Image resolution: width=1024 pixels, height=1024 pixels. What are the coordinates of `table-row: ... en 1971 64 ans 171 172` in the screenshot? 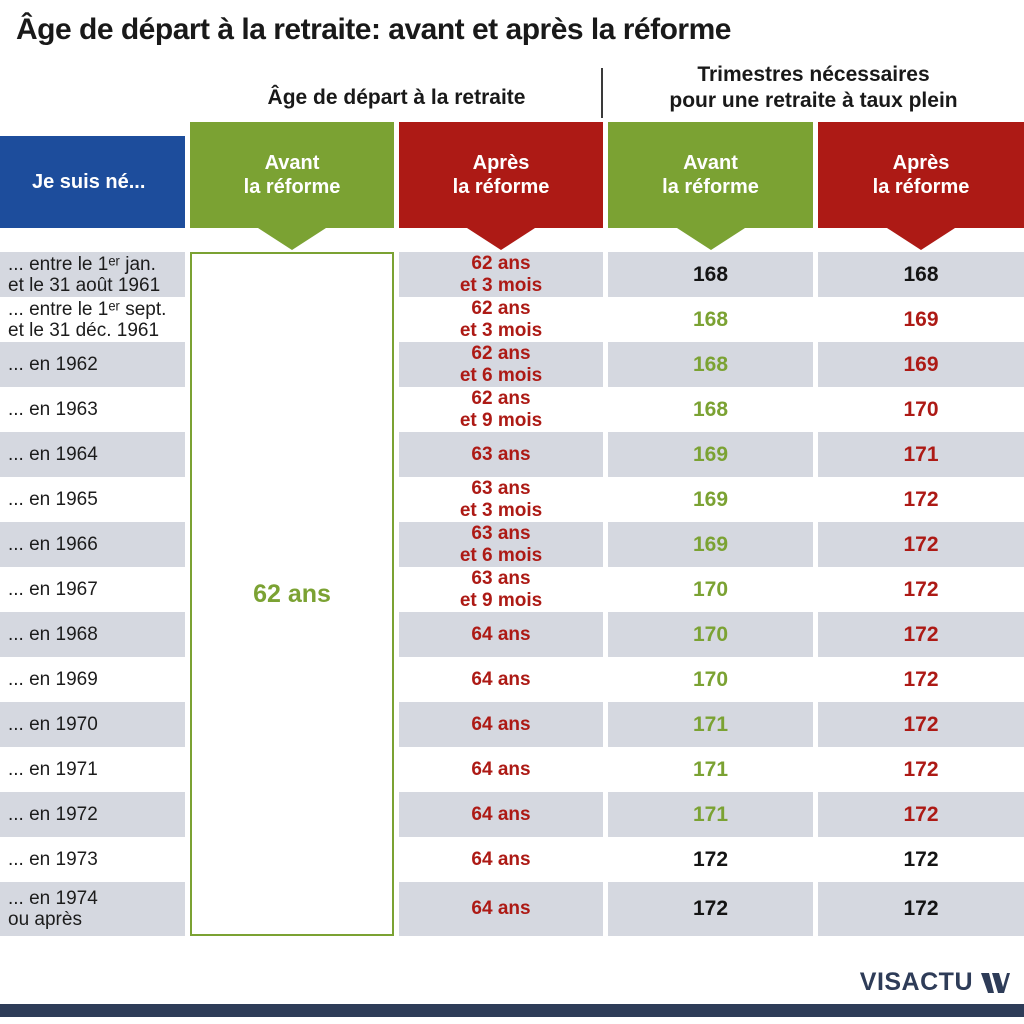 It's located at (512, 769).